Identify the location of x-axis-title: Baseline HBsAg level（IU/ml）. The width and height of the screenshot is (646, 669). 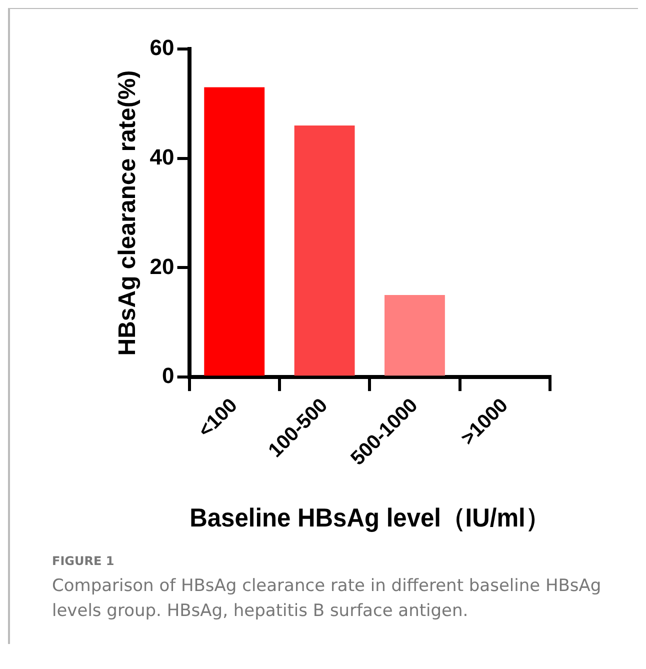
(370, 518).